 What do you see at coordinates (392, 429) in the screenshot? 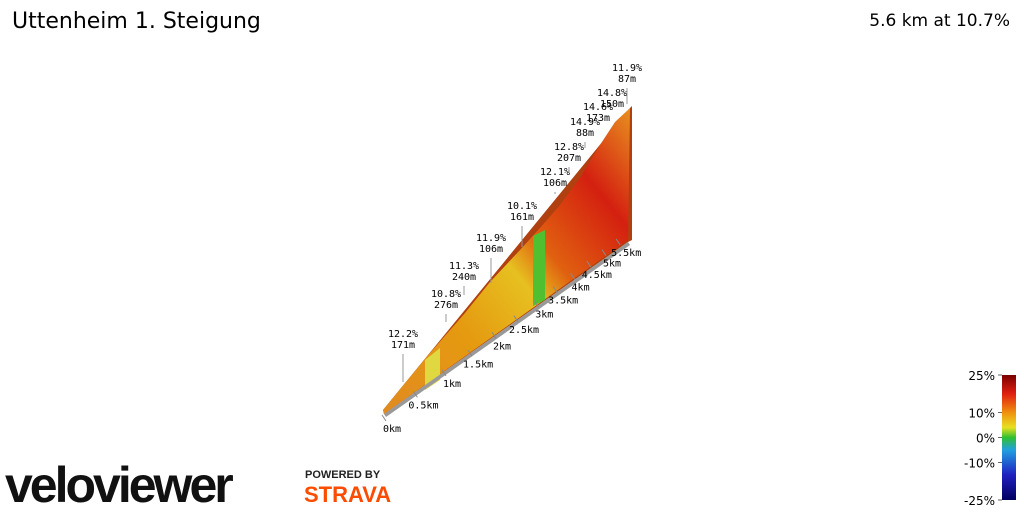
I see `x-tick-label: 0km` at bounding box center [392, 429].